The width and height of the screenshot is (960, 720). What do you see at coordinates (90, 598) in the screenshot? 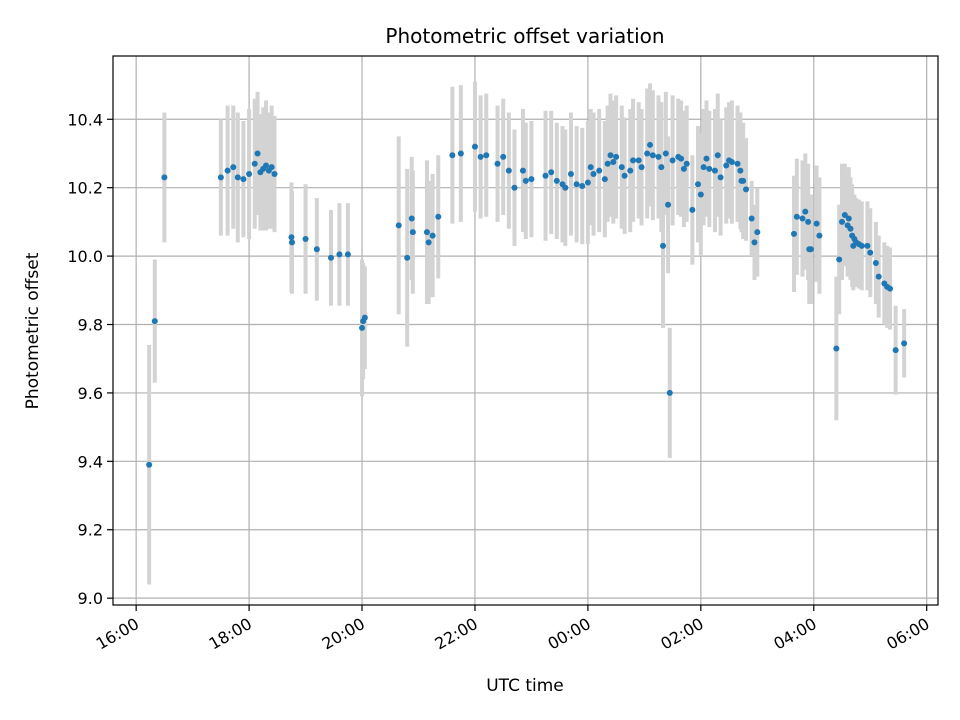
I see `y-tick-label: 9.0` at bounding box center [90, 598].